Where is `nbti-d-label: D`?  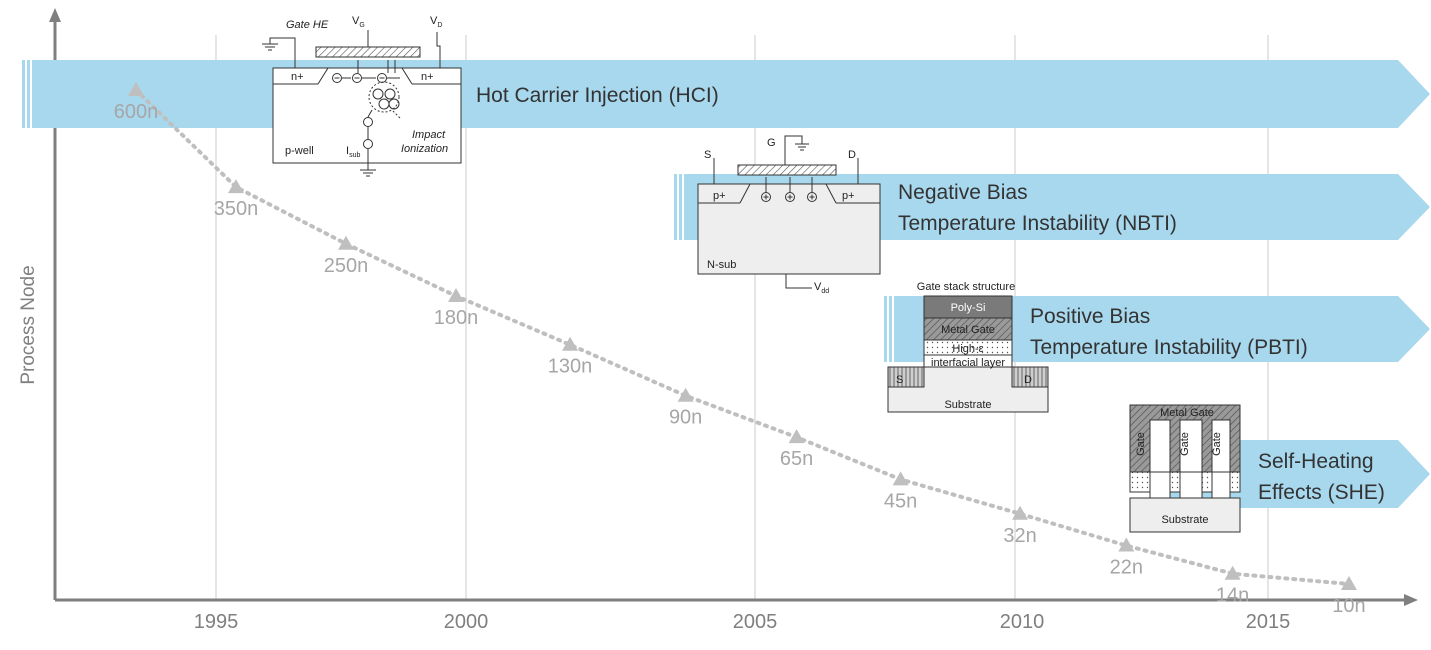
nbti-d-label: D is located at coordinates (852, 155).